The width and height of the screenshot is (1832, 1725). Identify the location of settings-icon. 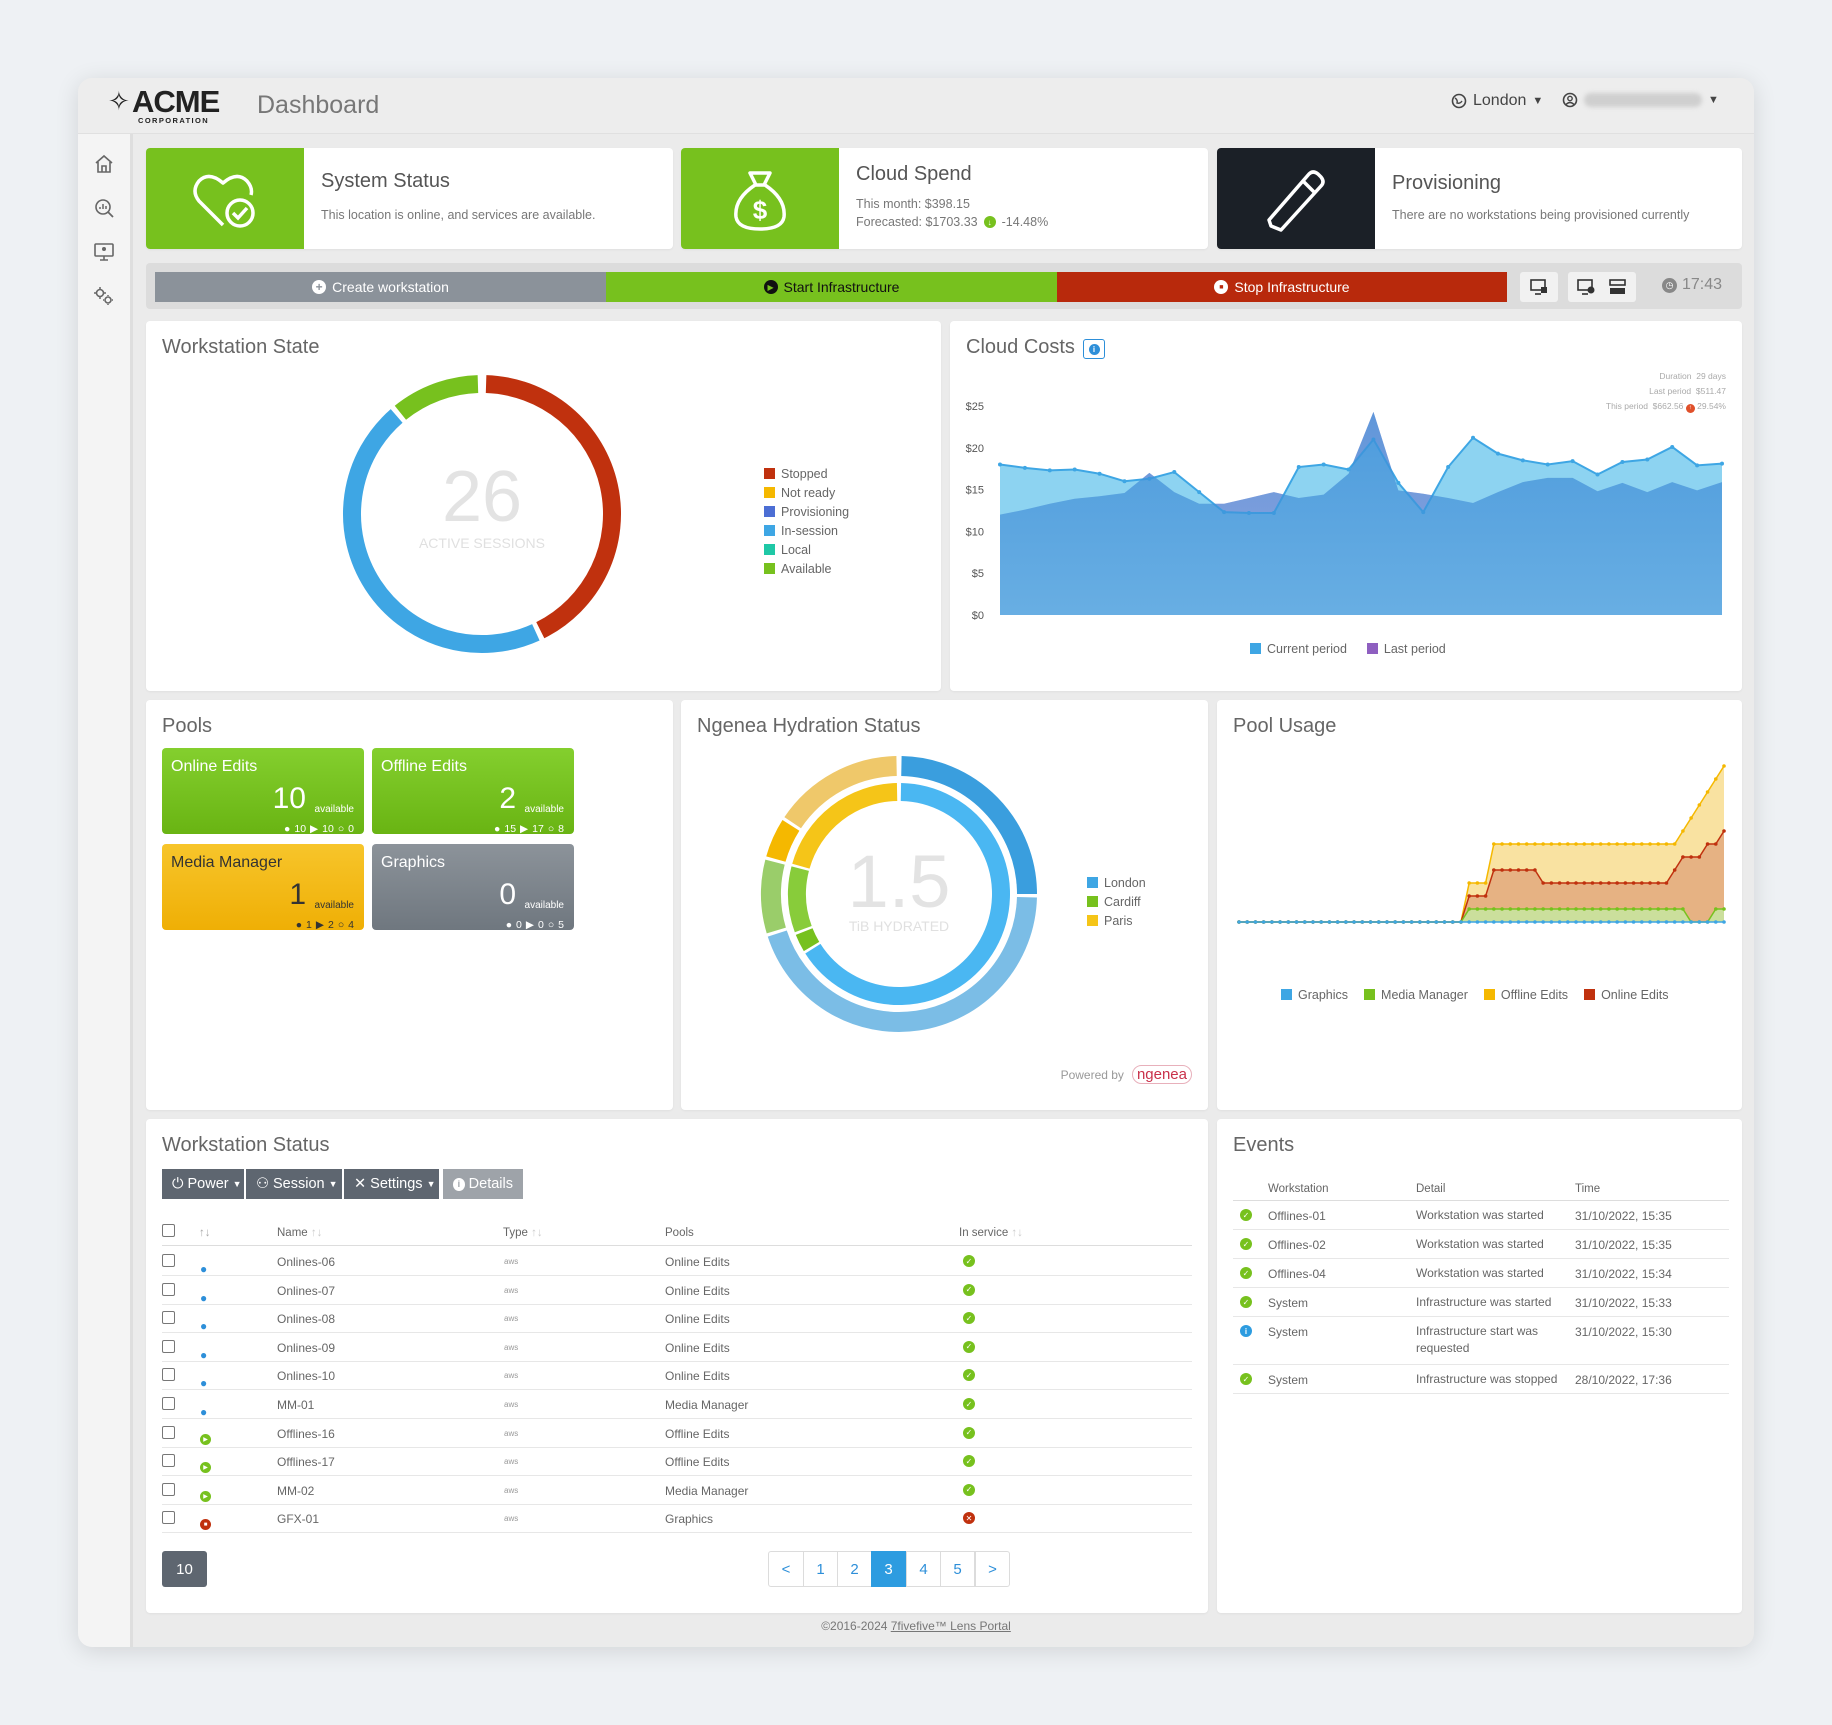
(104, 296).